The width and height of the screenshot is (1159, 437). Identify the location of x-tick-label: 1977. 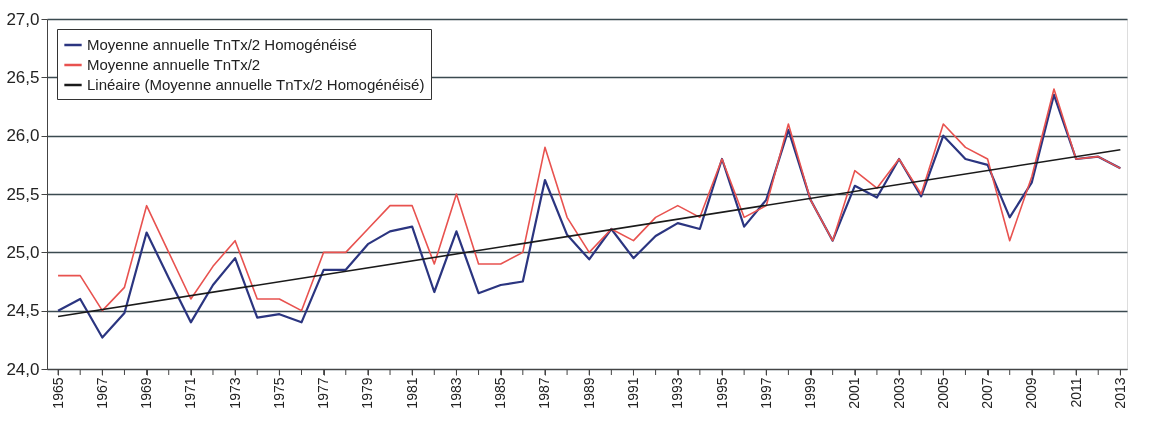
(323, 393).